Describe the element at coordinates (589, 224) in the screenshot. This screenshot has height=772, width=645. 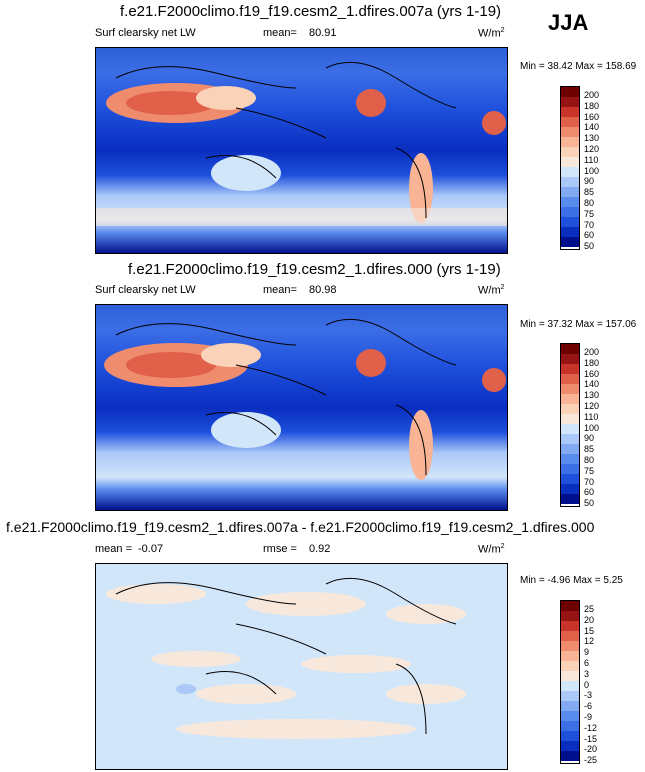
I see `panel1-tick: 70` at that location.